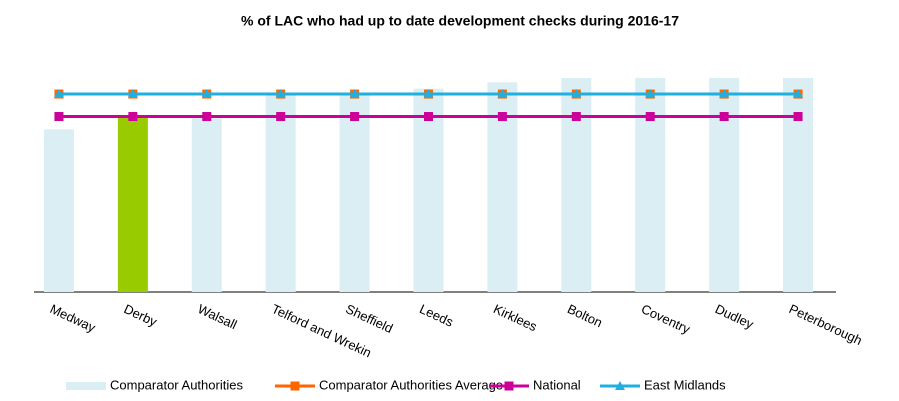  What do you see at coordinates (141, 315) in the screenshot?
I see `x-tick-label: Derby` at bounding box center [141, 315].